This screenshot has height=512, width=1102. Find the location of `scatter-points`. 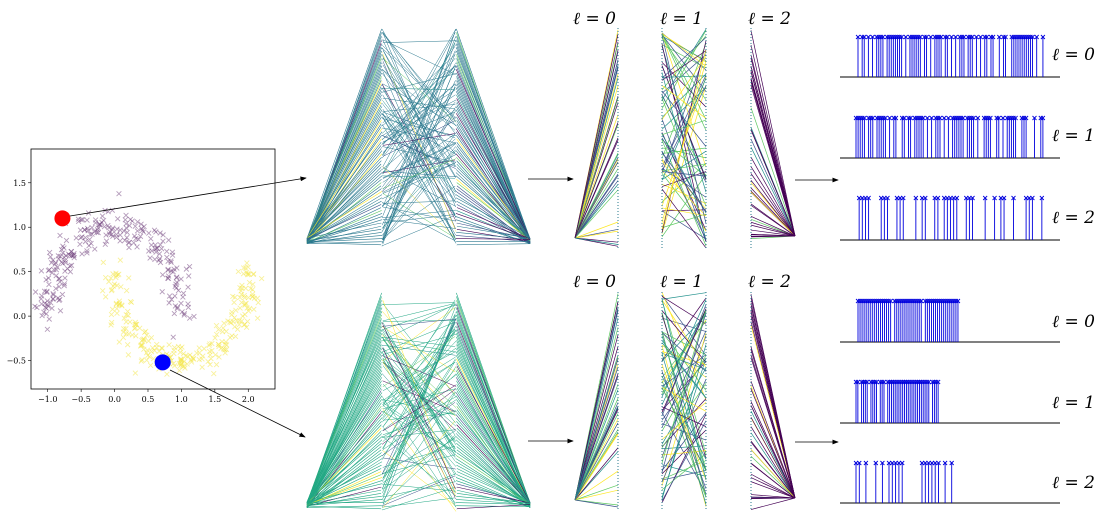

scatter-points is located at coordinates (148, 283).